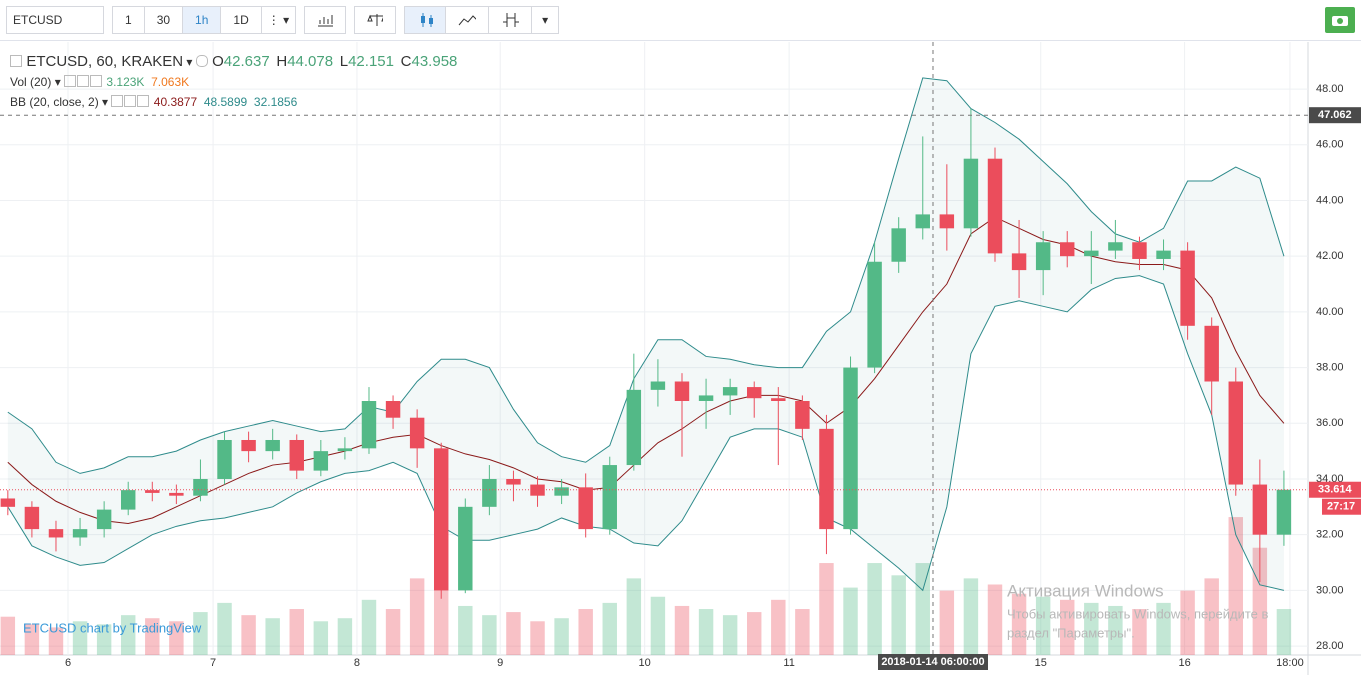  I want to click on symbol-input: ETCUSD, so click(55, 20).